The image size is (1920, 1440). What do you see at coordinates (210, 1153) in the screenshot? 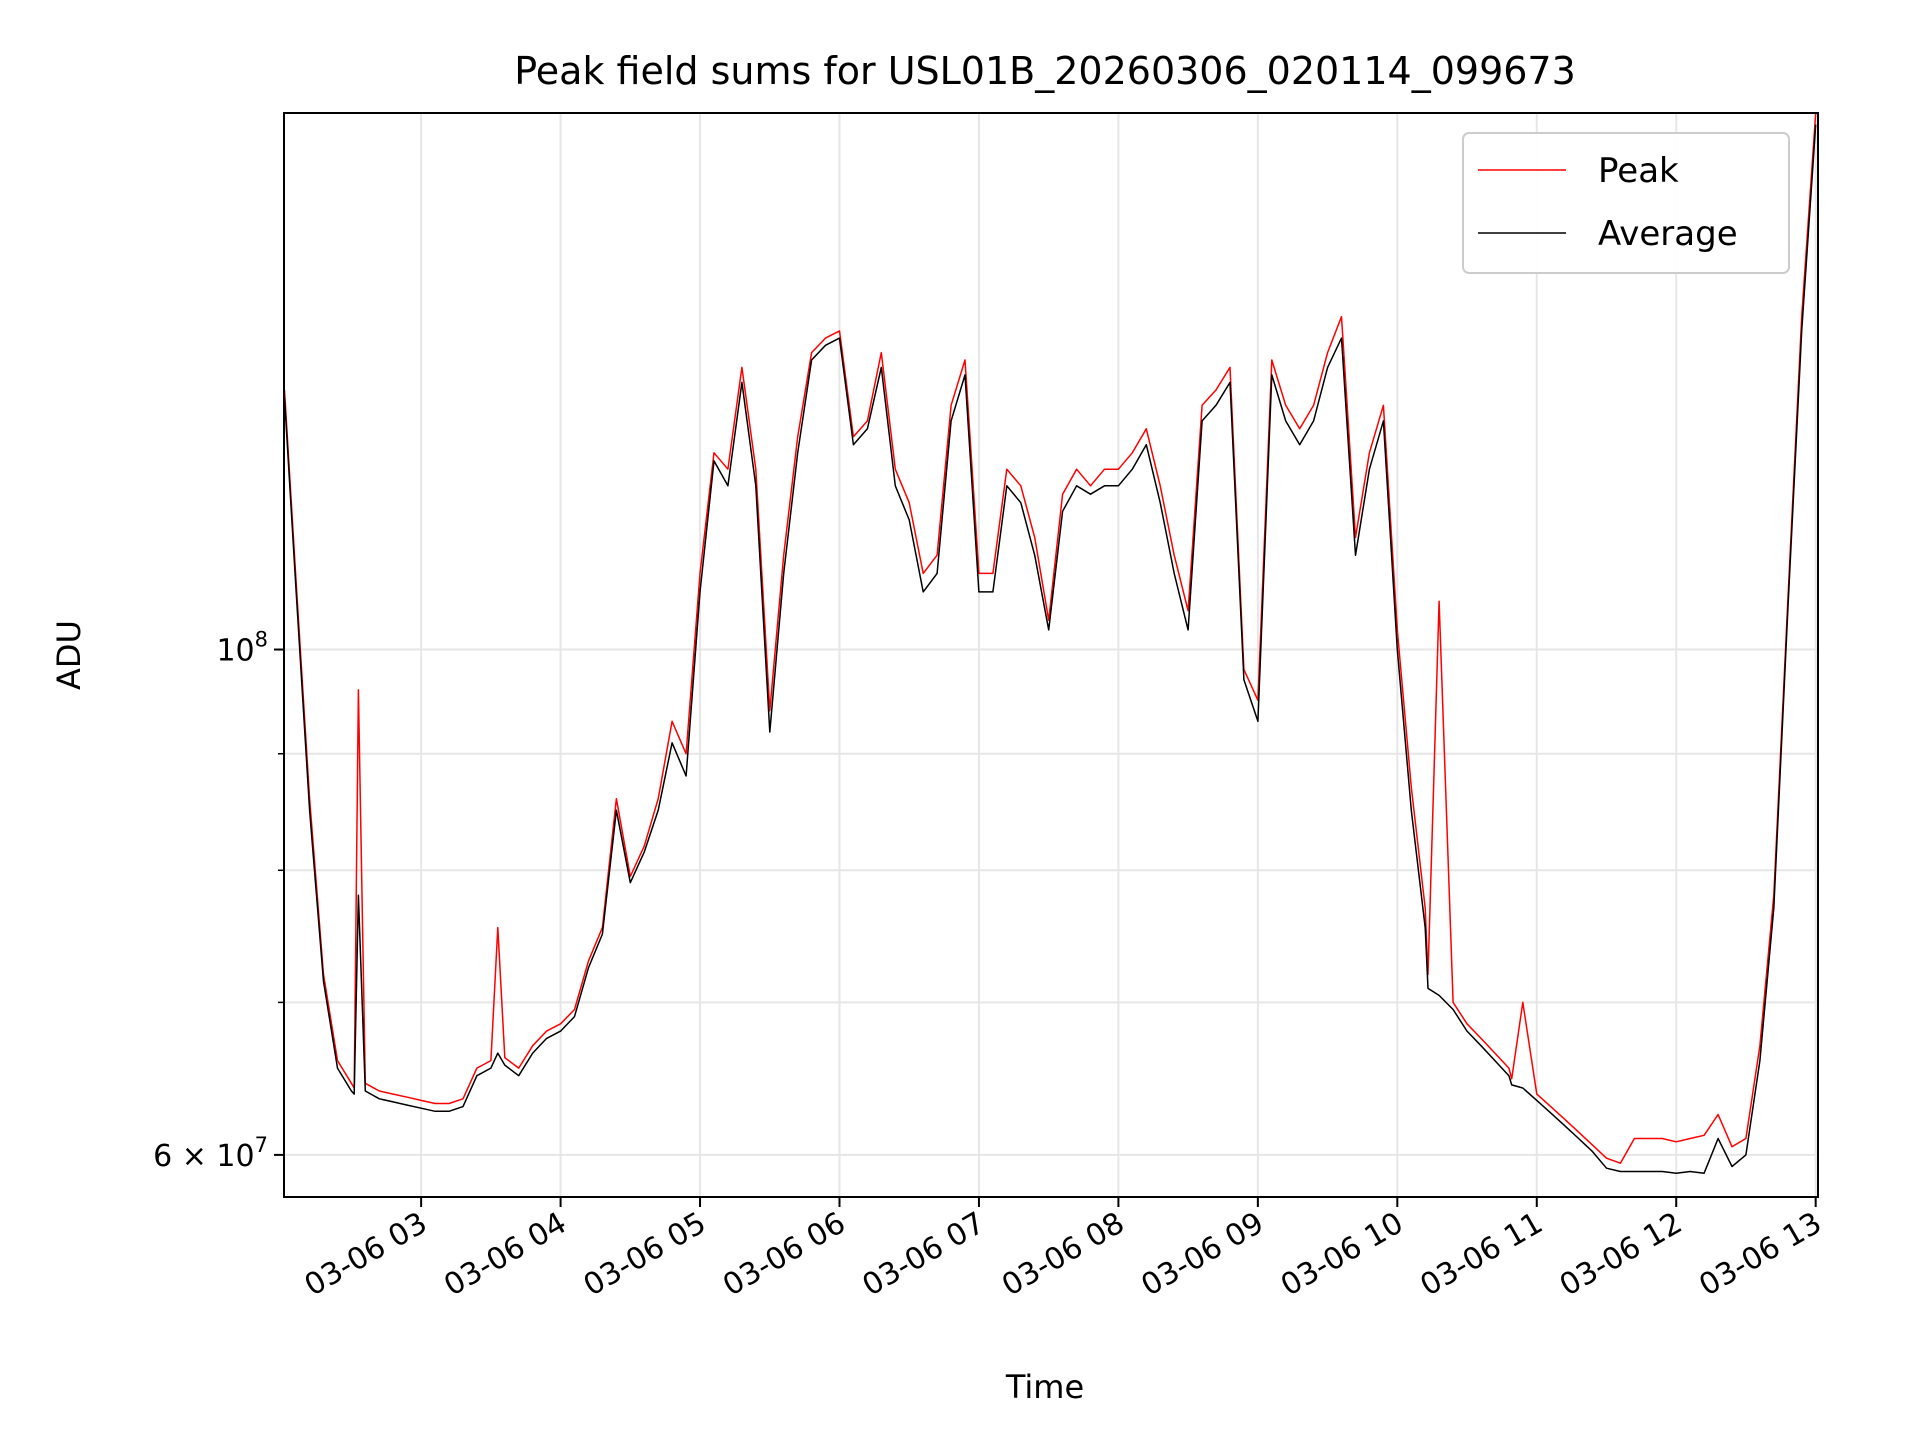
I see `y-tick-label: 6 × 107` at bounding box center [210, 1153].